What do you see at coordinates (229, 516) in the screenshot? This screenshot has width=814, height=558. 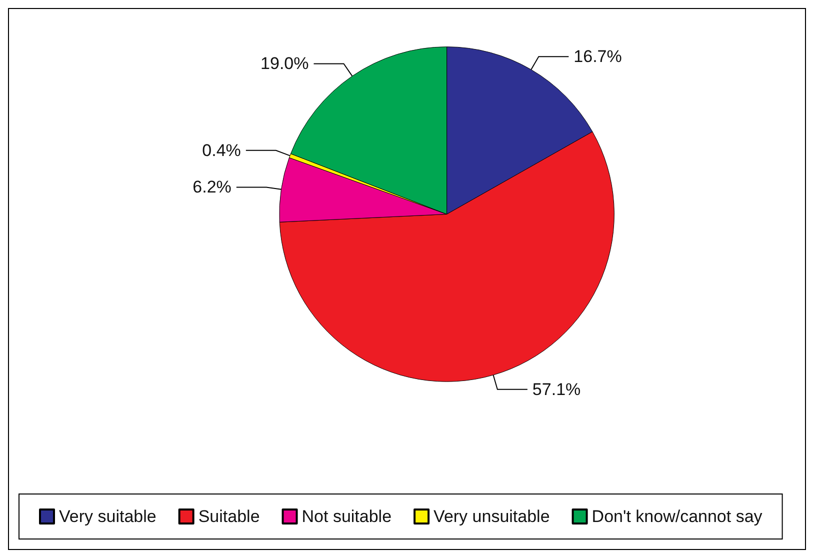 I see `legend-label: Suitable` at bounding box center [229, 516].